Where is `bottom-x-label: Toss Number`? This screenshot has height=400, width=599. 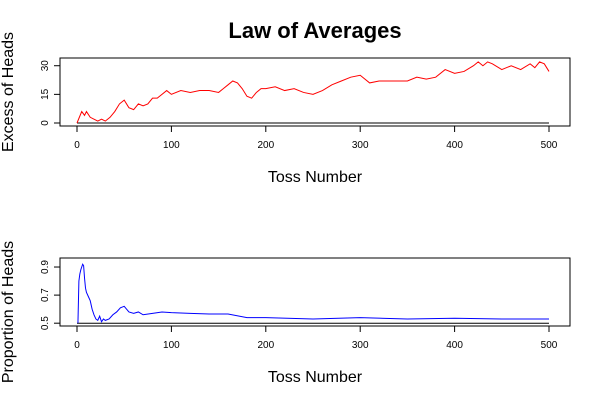
bottom-x-label: Toss Number is located at coordinates (315, 377).